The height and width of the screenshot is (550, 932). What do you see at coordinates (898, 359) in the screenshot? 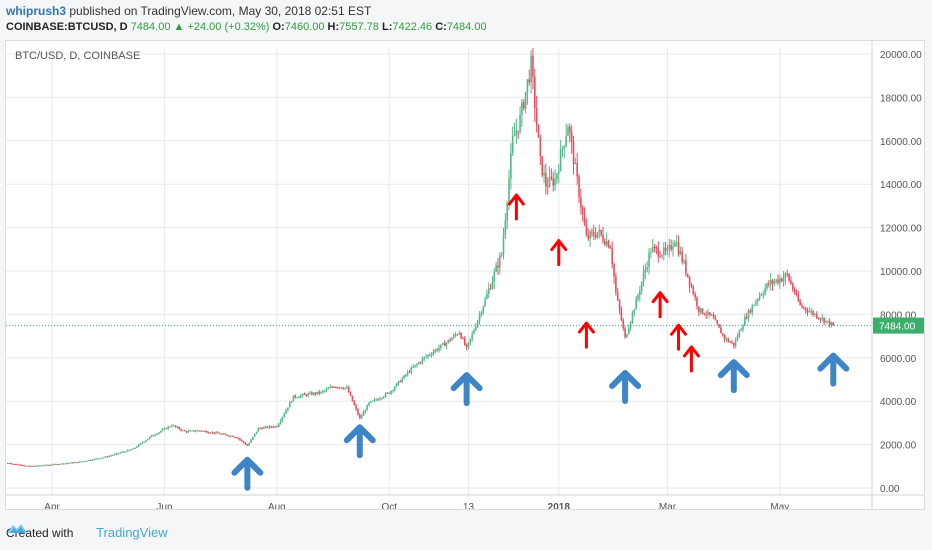
I see `y-tick-label: 6000.00` at bounding box center [898, 359].